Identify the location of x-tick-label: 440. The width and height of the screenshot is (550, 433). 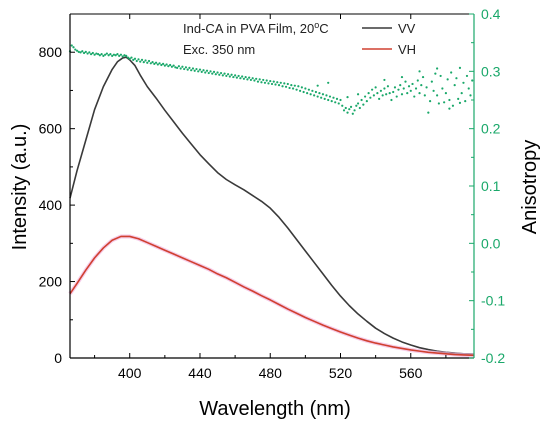
(200, 373).